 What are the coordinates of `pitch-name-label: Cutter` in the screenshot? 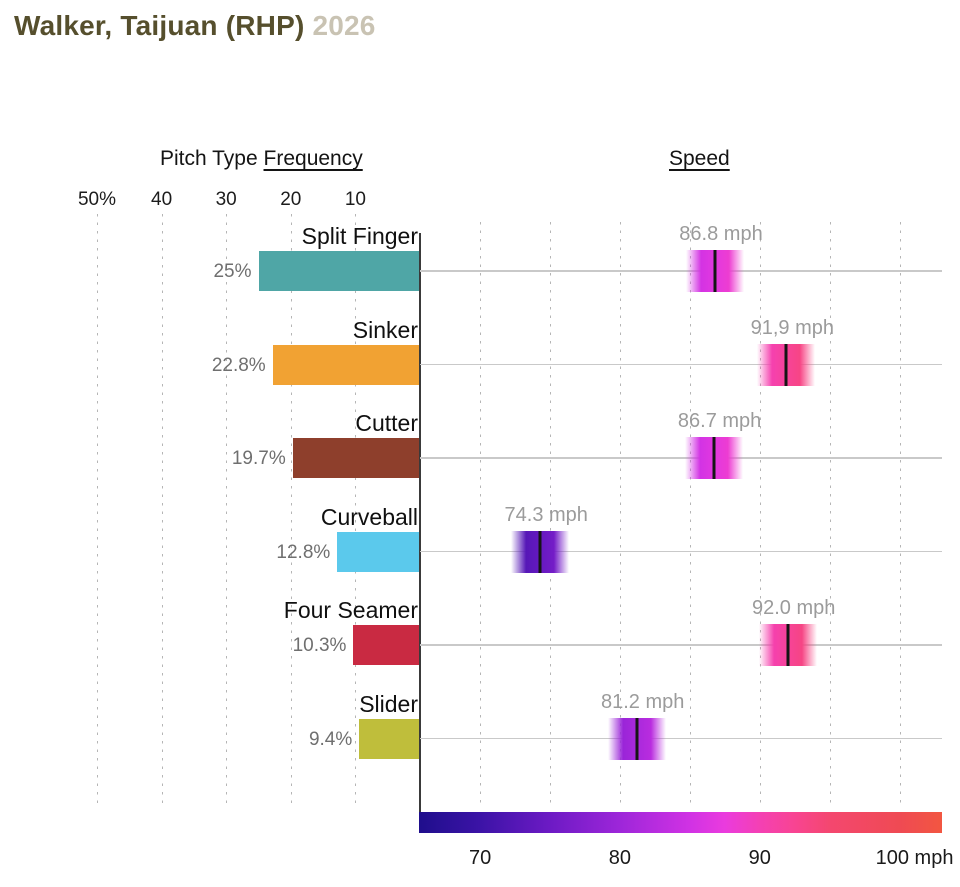 It's located at (386, 423).